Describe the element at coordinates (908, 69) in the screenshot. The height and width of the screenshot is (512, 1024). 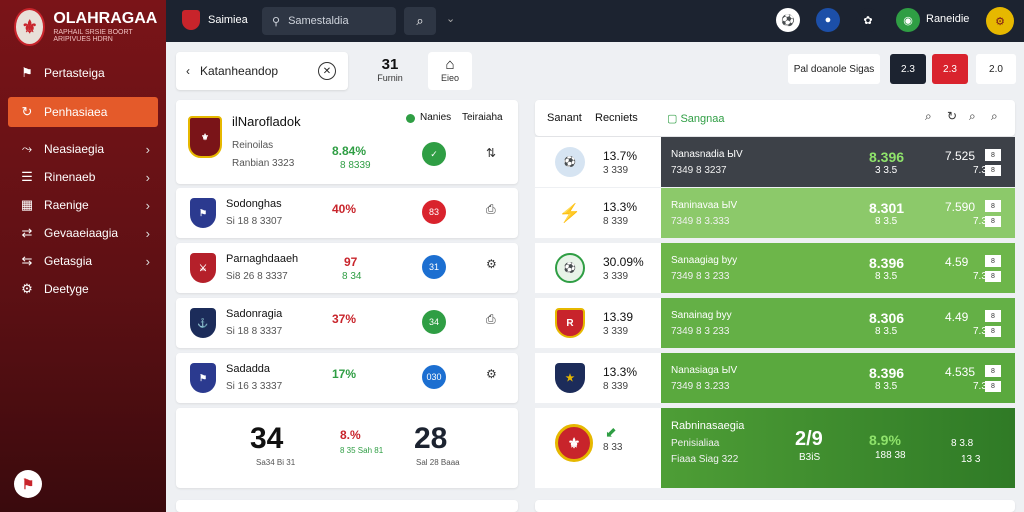
I see `filter-button-dark: 2.3` at that location.